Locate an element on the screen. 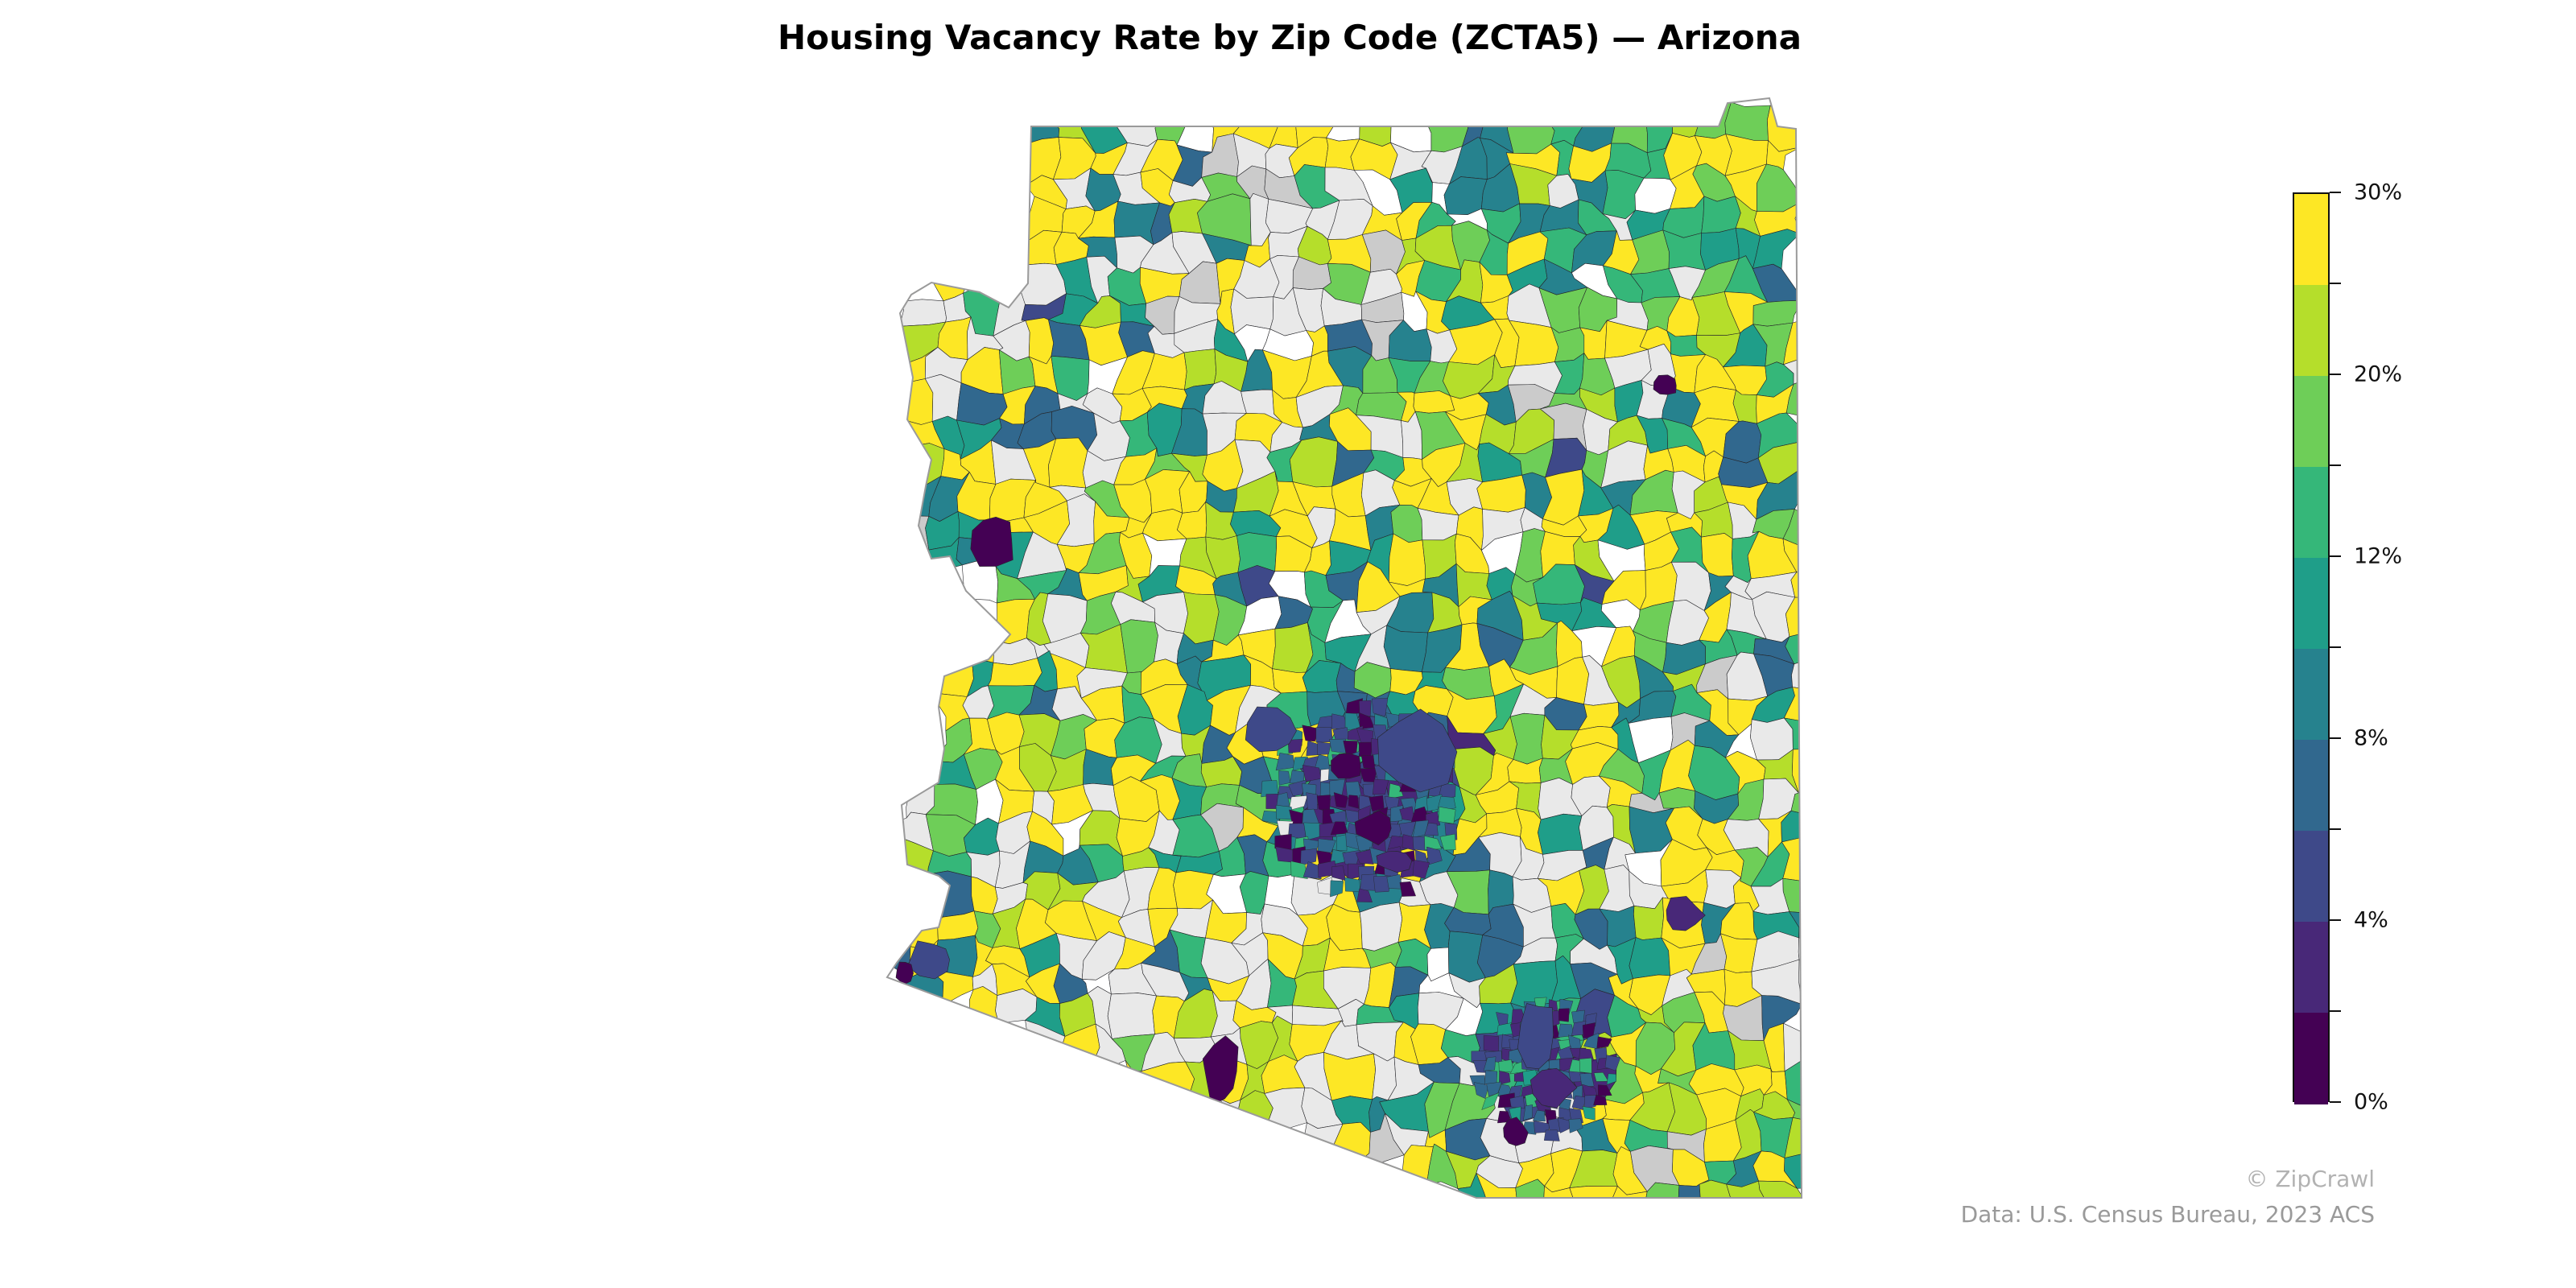  watermark-brand: © ZipCrawl is located at coordinates (2310, 1179).